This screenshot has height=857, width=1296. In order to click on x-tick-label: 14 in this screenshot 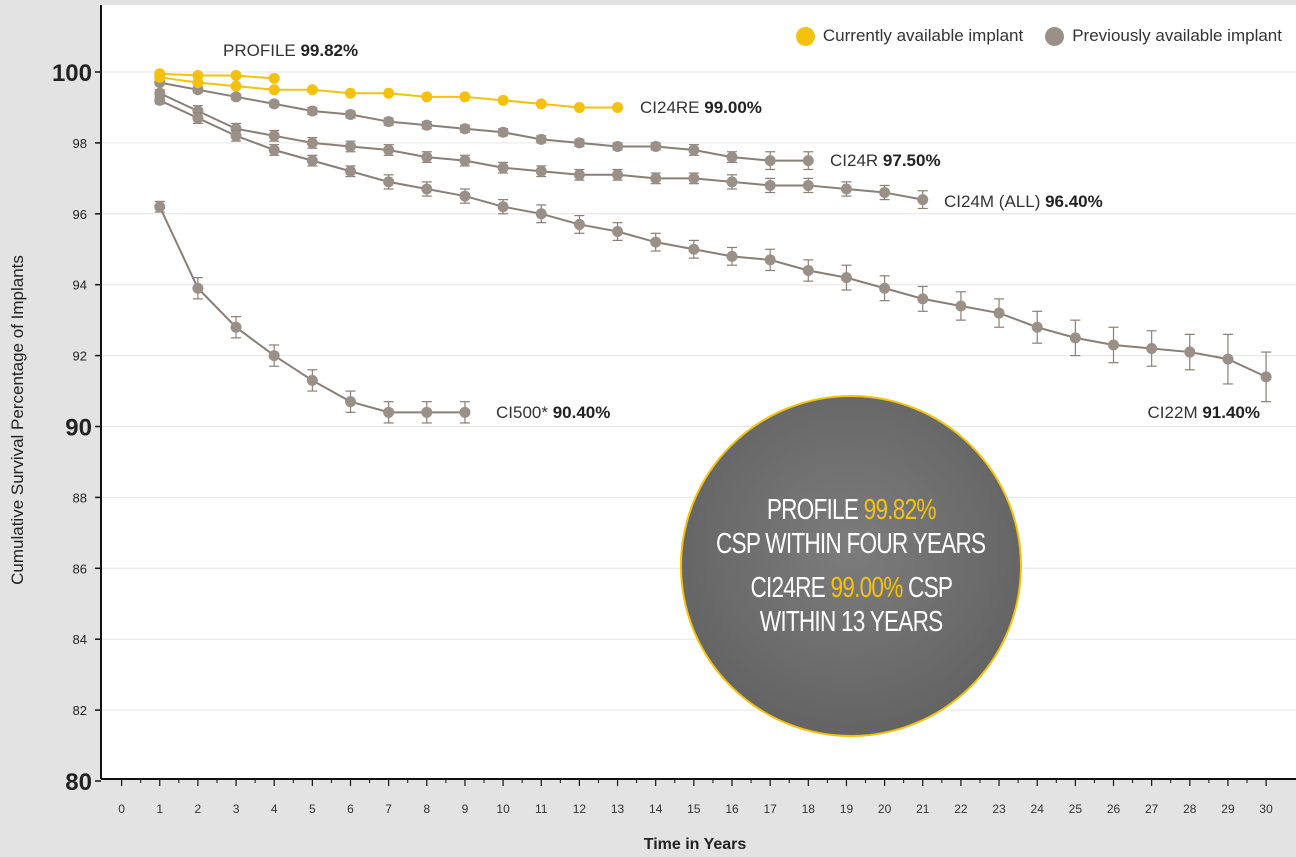, I will do `click(656, 809)`.